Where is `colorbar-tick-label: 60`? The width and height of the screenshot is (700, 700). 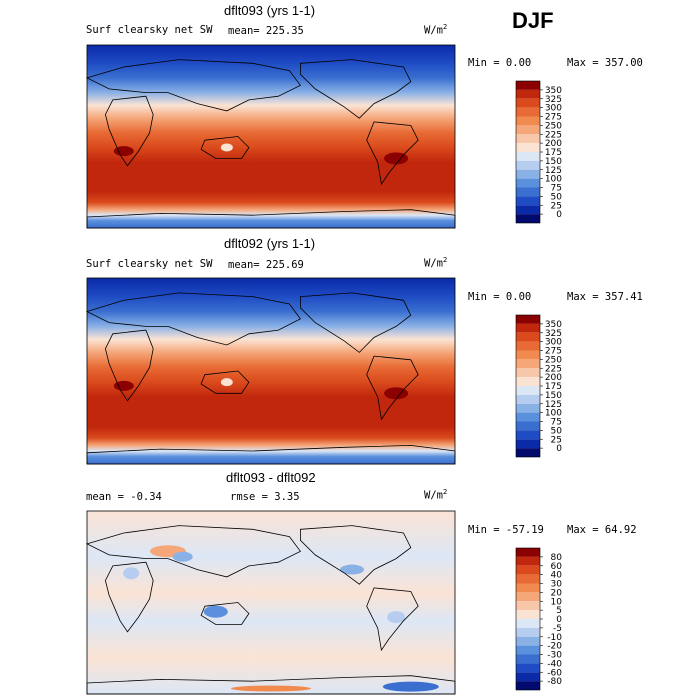 colorbar-tick-label: 60 is located at coordinates (557, 567).